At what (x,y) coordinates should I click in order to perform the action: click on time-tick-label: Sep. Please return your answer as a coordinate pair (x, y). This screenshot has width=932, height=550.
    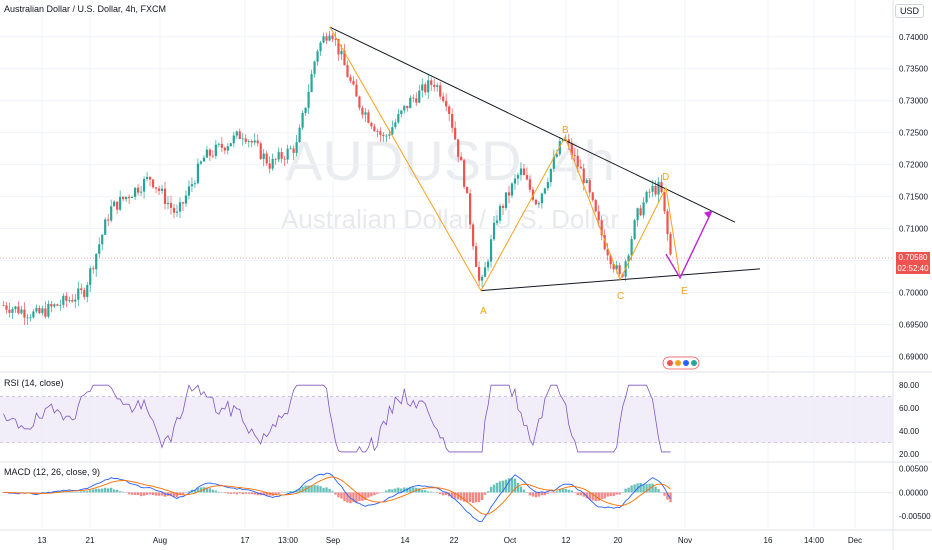
    Looking at the image, I should click on (333, 540).